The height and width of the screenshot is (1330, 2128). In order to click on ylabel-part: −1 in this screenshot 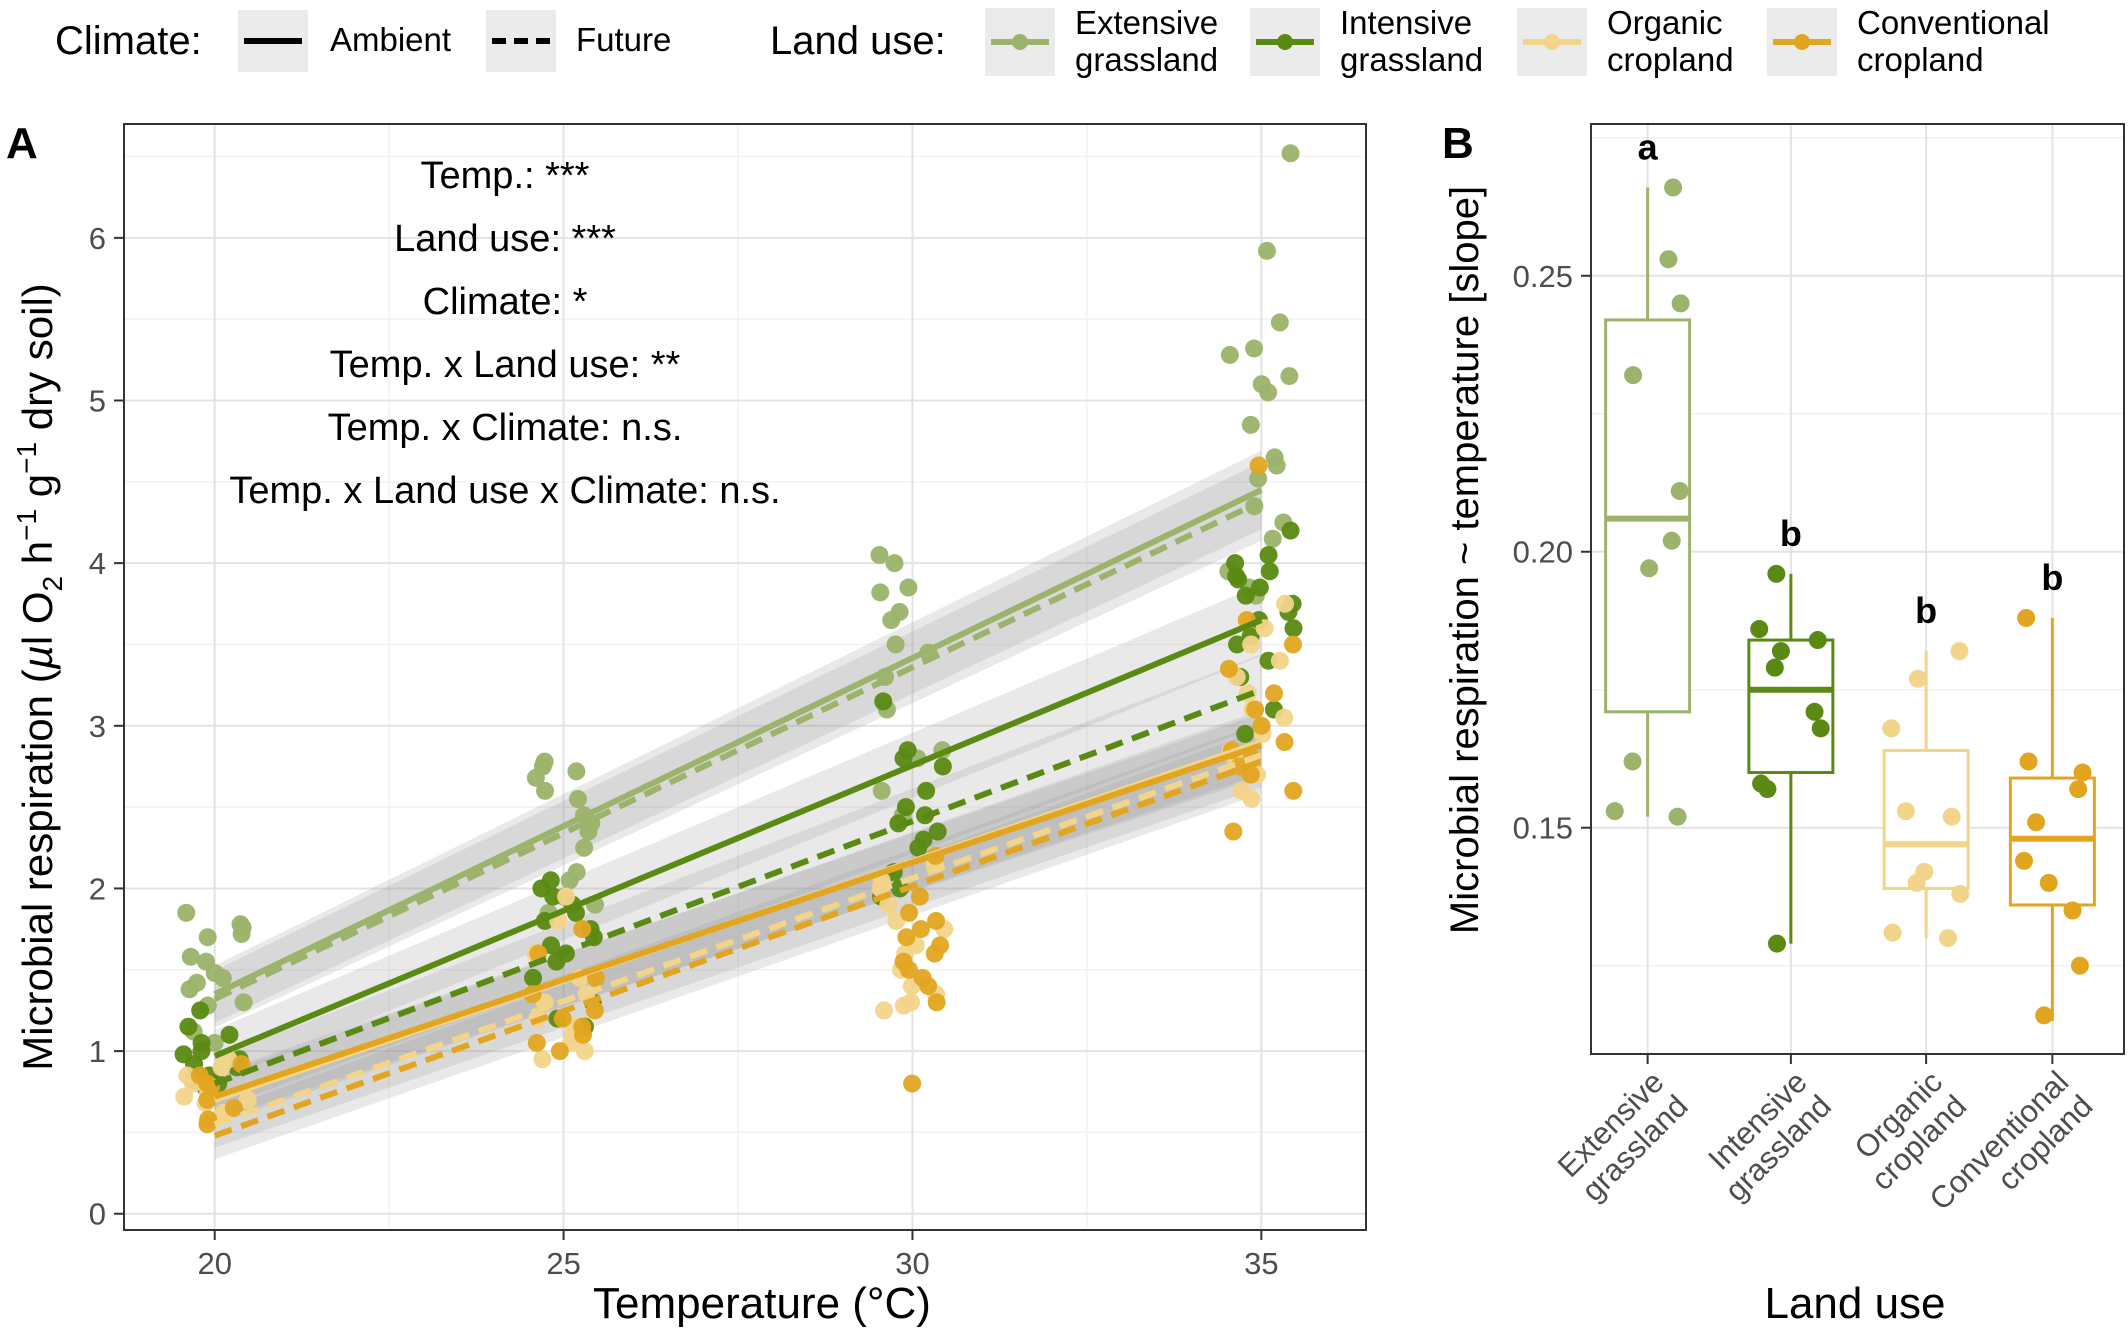, I will do `click(26, 458)`.